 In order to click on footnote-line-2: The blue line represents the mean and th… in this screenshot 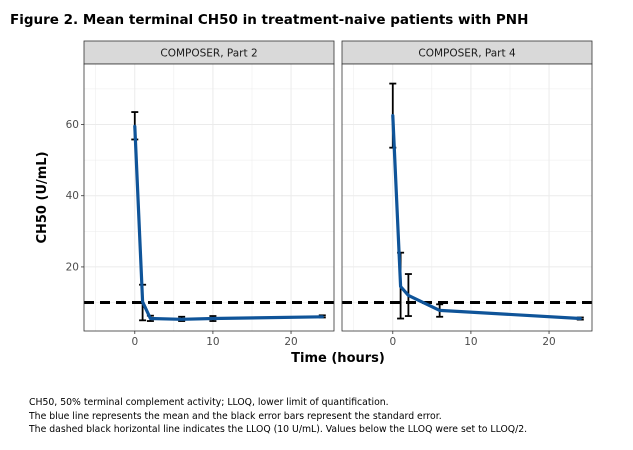, I will do `click(235, 416)`.